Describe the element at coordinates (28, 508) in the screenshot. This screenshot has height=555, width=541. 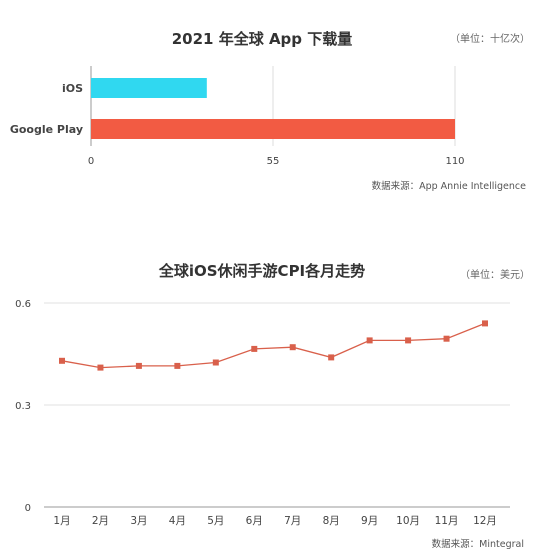
I see `chart2-y-tick-label: 0` at that location.